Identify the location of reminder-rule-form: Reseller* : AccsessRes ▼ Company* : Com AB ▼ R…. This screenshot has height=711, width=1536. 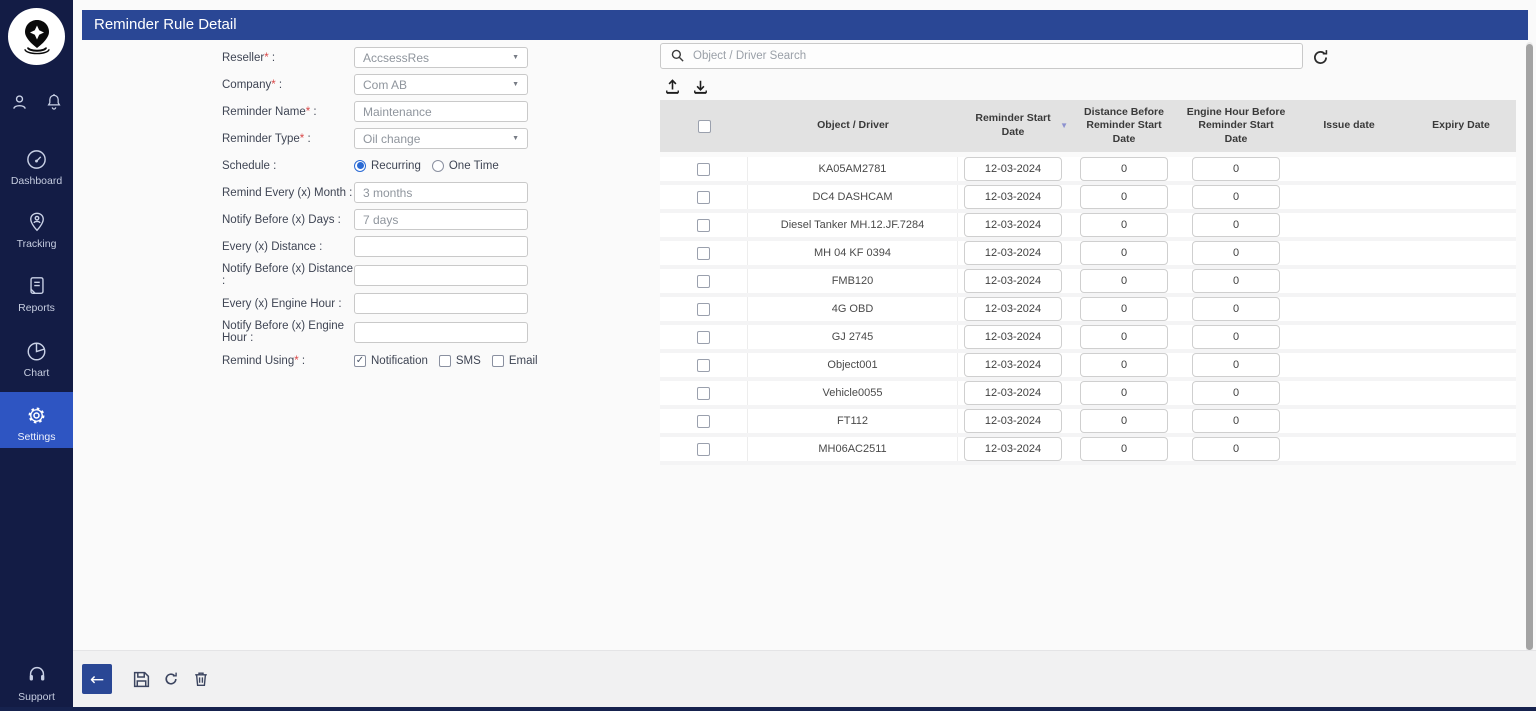
(452, 212).